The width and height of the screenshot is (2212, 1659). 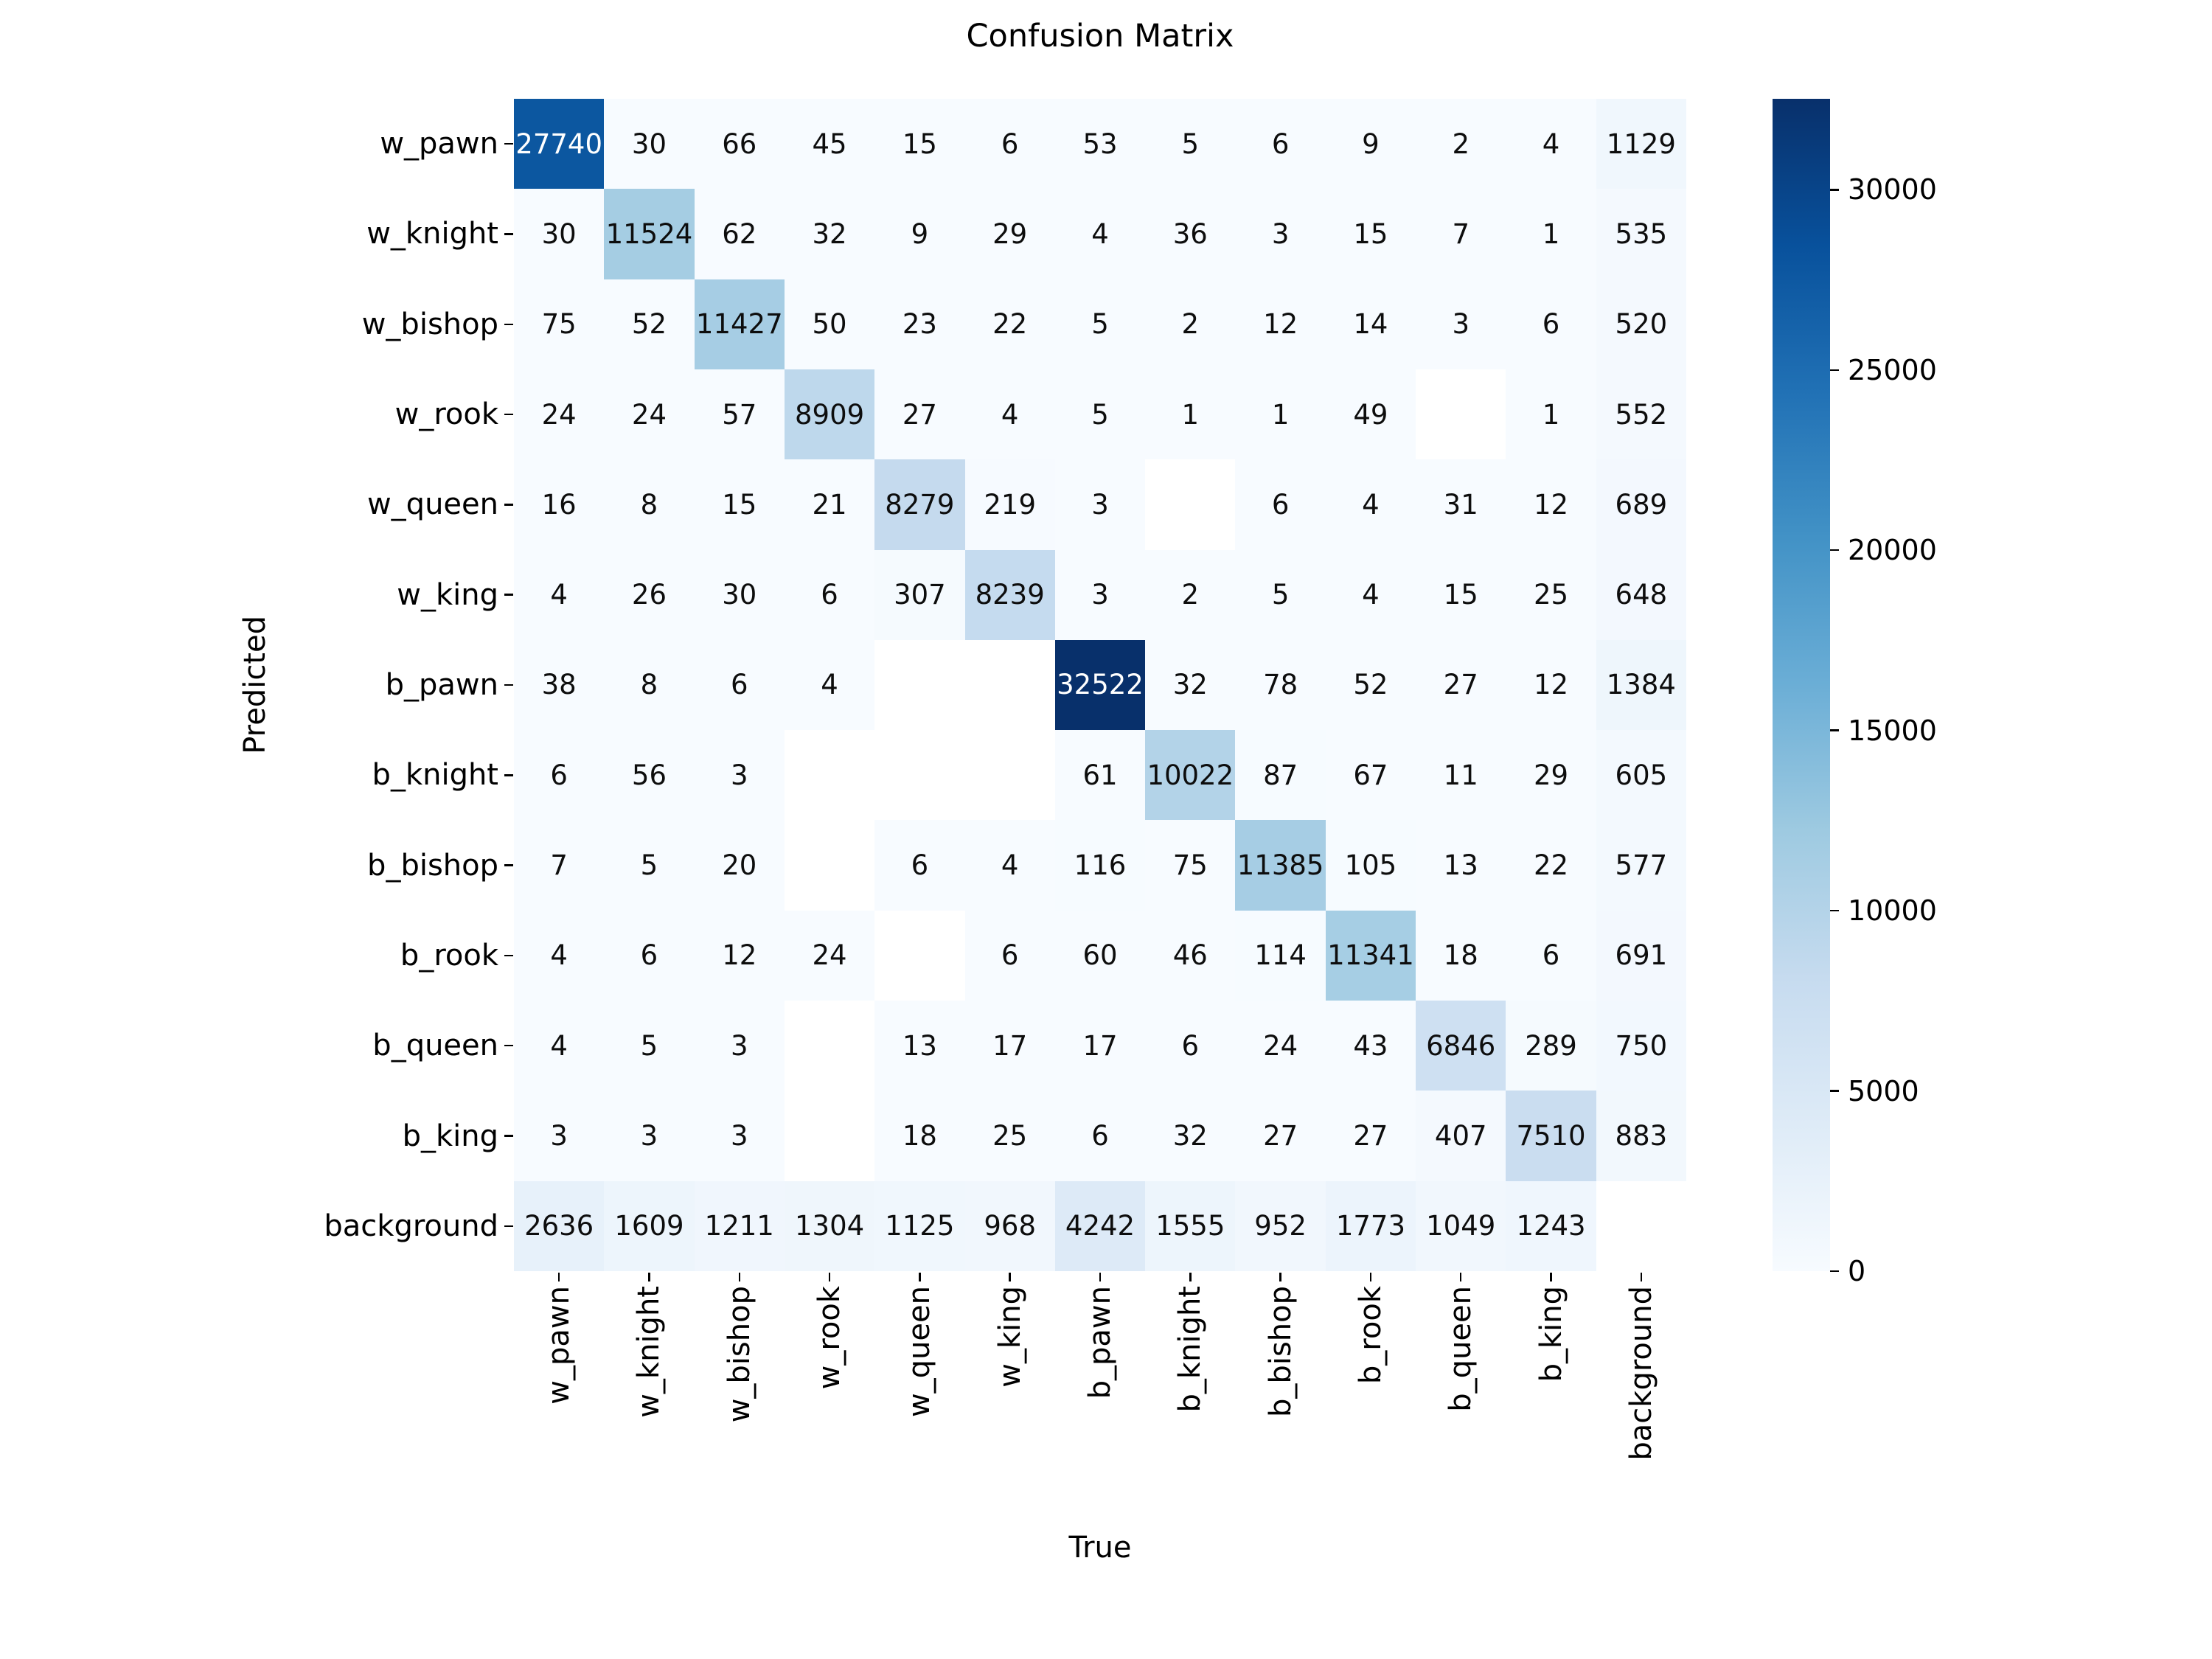 What do you see at coordinates (649, 1225) in the screenshot?
I see `heatmap-cell: 1609` at bounding box center [649, 1225].